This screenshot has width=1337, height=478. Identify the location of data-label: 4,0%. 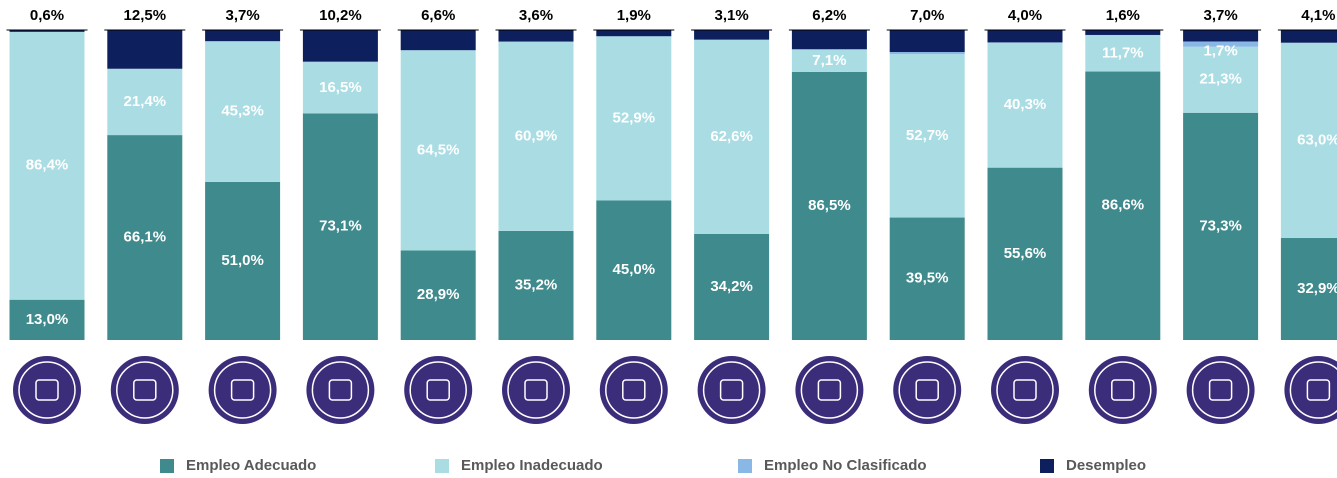
(1025, 15).